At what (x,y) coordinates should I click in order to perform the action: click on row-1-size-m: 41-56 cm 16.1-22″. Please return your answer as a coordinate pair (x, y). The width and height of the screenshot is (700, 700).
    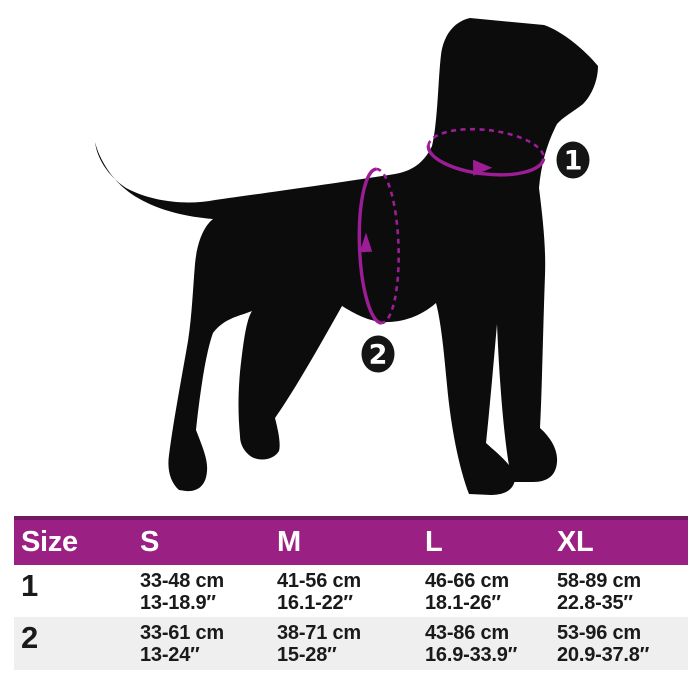
    Looking at the image, I should click on (351, 591).